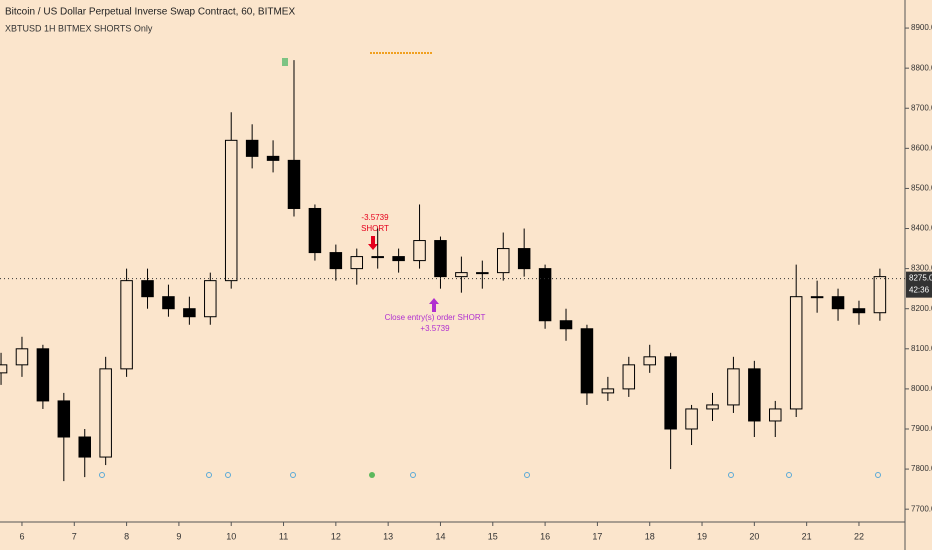 This screenshot has height=550, width=932. Describe the element at coordinates (126, 536) in the screenshot. I see `x-tick-label: 8` at that location.